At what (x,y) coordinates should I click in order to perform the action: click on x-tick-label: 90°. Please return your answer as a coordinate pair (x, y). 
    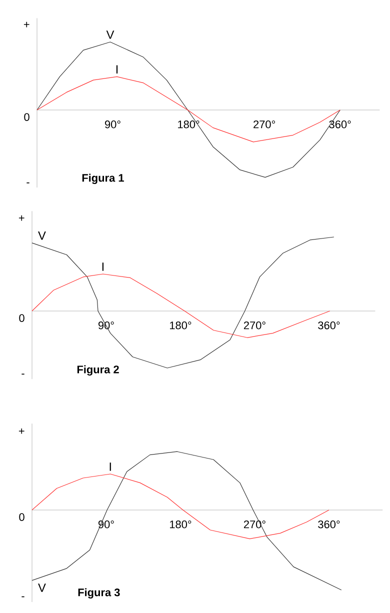
    Looking at the image, I should click on (112, 124).